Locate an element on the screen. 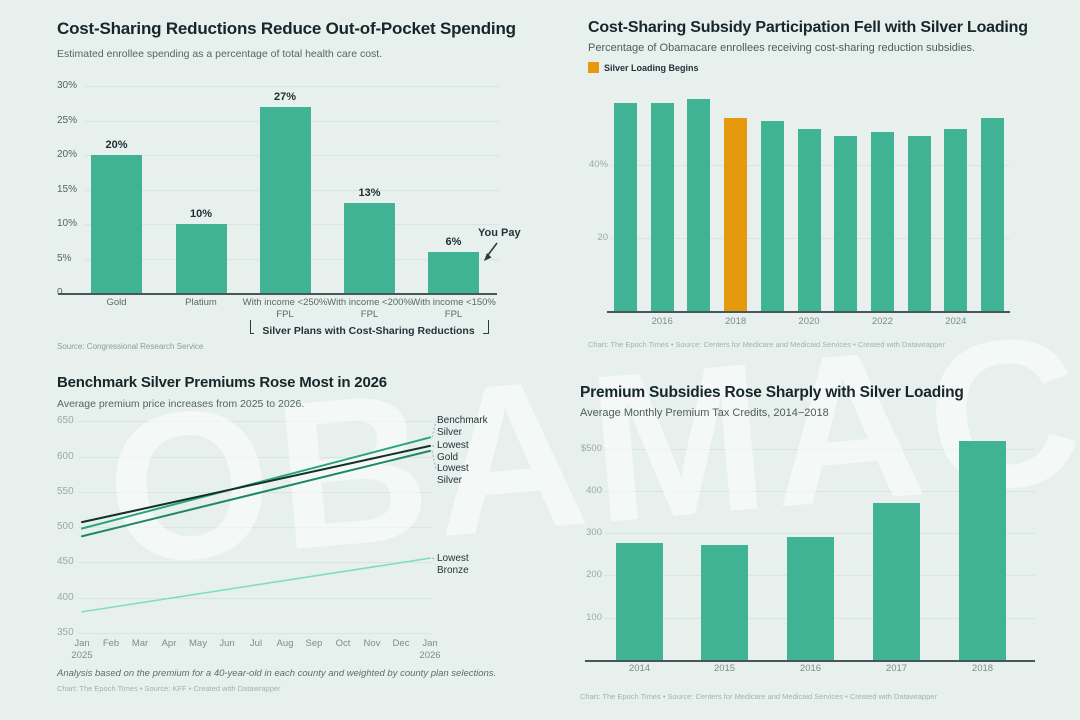  y-tick-label: 40% is located at coordinates (598, 164).